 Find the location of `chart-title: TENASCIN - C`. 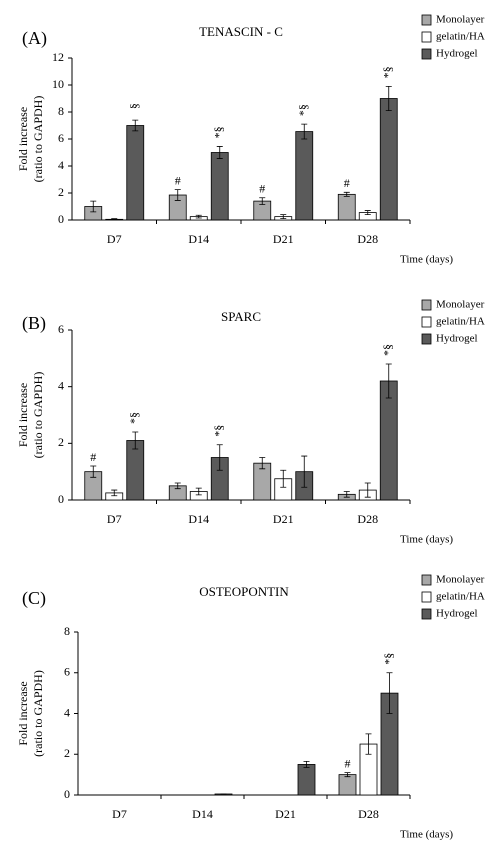

chart-title: TENASCIN - C is located at coordinates (241, 31).